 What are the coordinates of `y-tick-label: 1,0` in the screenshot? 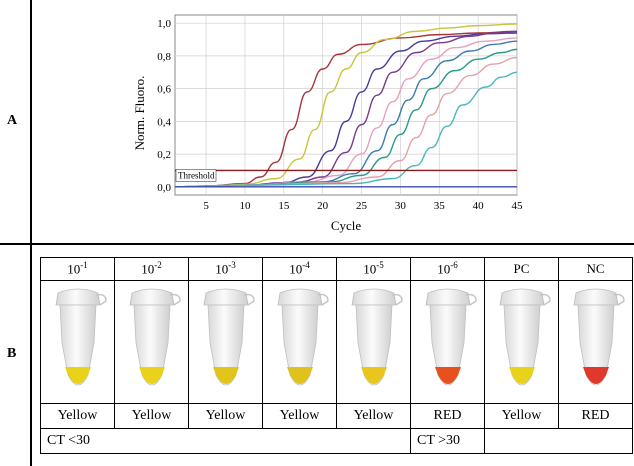 It's located at (164, 24).